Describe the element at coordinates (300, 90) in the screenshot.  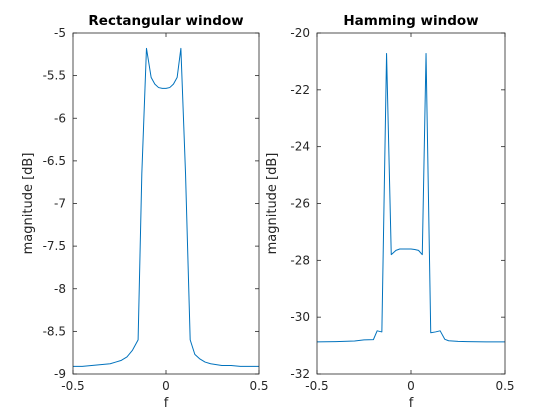
I see `y-tick-label-hamming: -22` at that location.